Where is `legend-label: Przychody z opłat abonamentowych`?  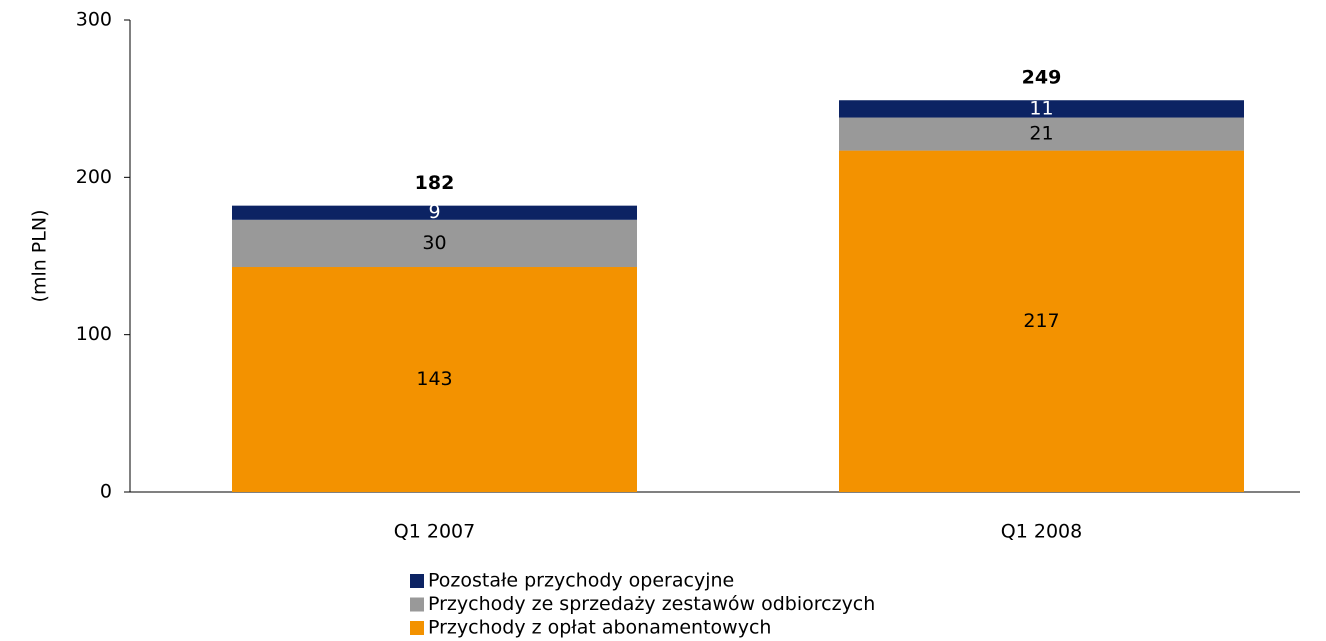 legend-label: Przychody z opłat abonamentowych is located at coordinates (599, 628).